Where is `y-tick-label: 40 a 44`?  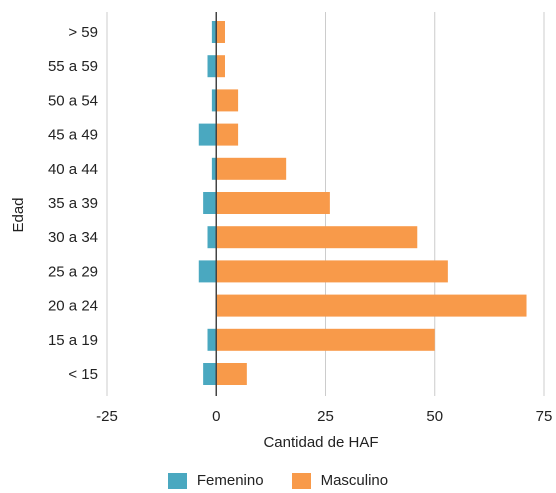
y-tick-label: 40 a 44 is located at coordinates (73, 169).